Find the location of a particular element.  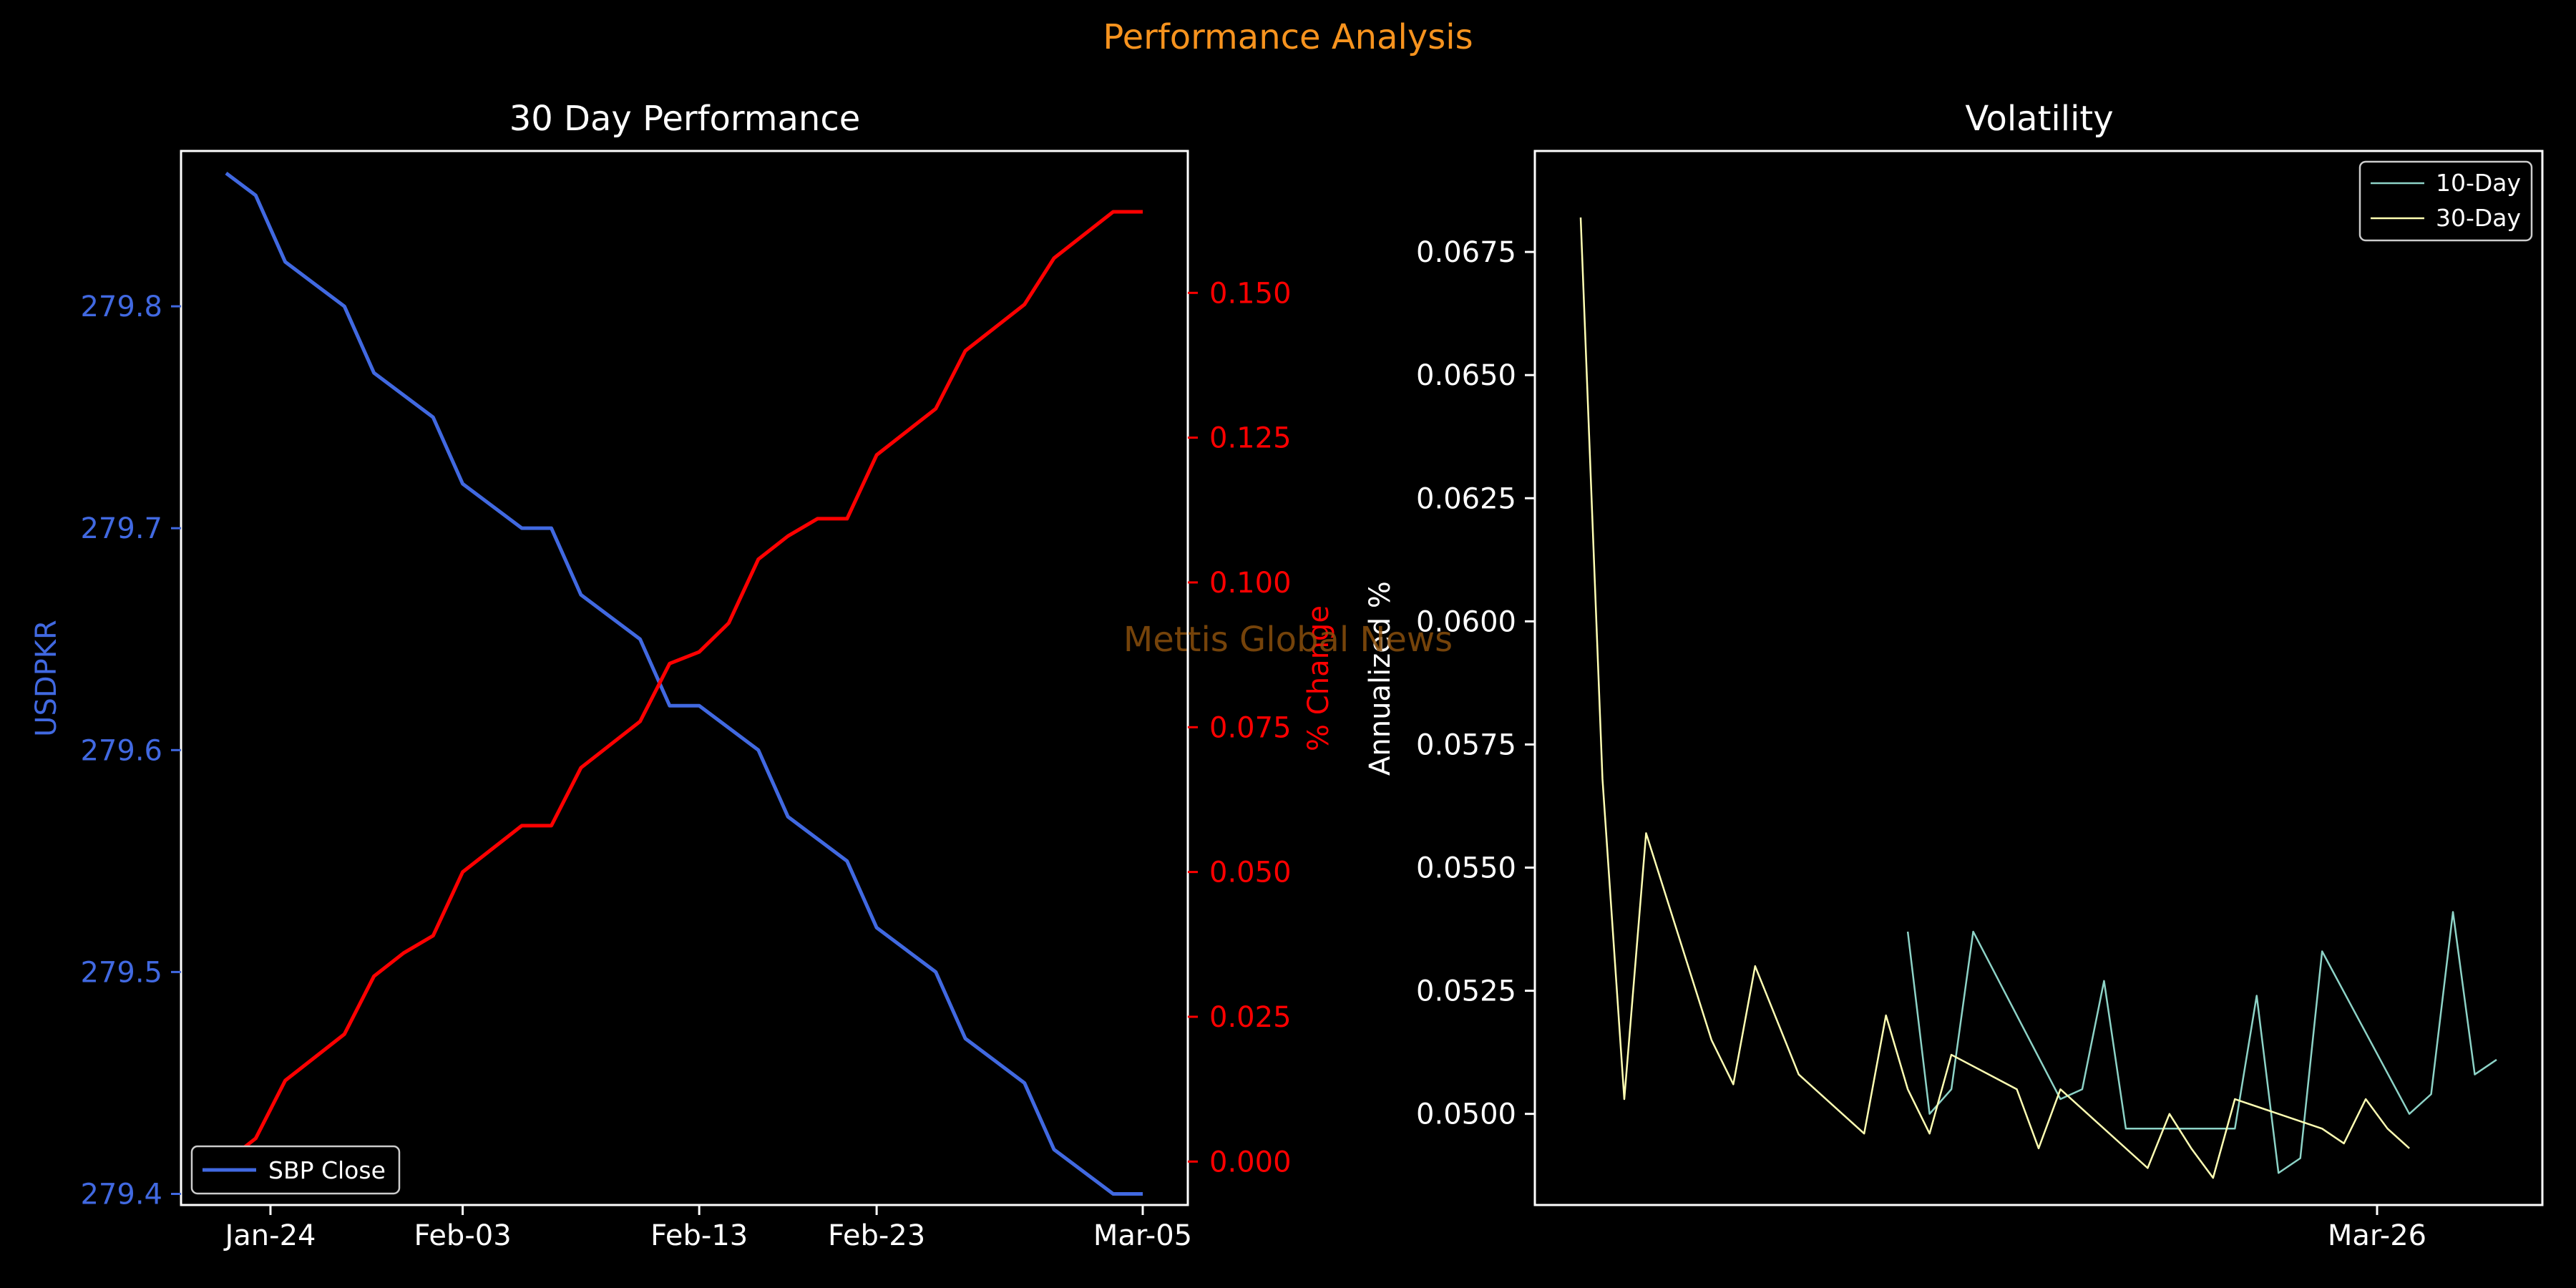

pct-change-tick-label: 0.150 is located at coordinates (1250, 293).